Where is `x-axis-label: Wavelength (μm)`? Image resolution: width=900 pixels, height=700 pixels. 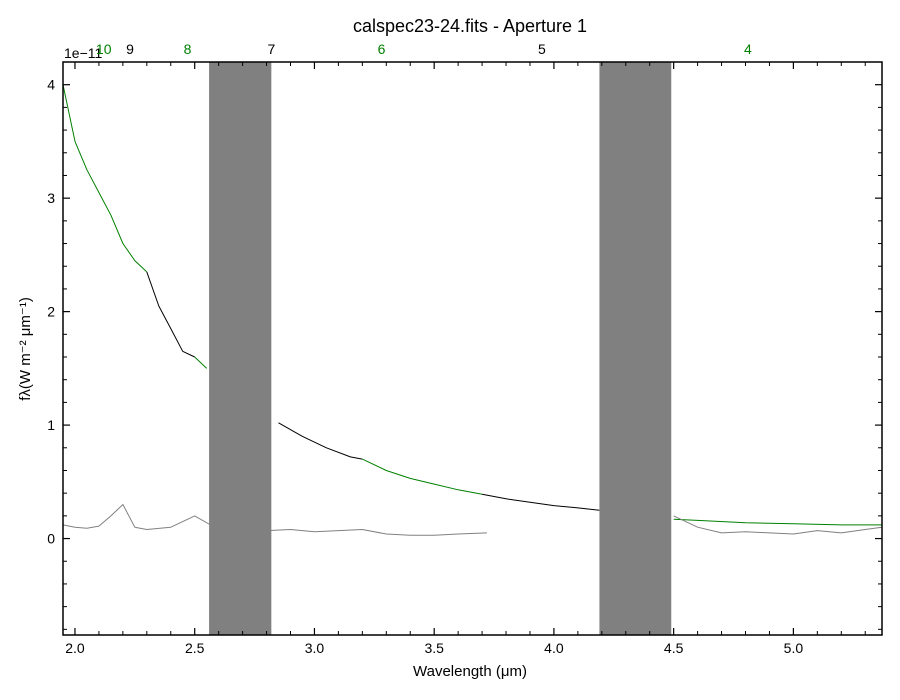
x-axis-label: Wavelength (μm) is located at coordinates (470, 671).